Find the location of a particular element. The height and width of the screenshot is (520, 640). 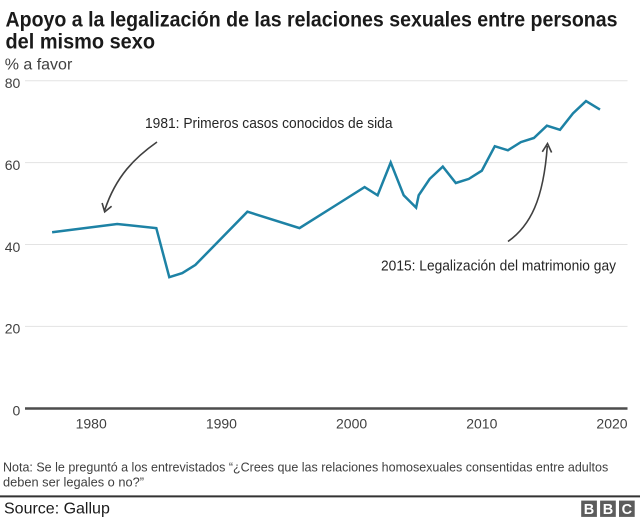

svg-text: 2010 is located at coordinates (481, 423).